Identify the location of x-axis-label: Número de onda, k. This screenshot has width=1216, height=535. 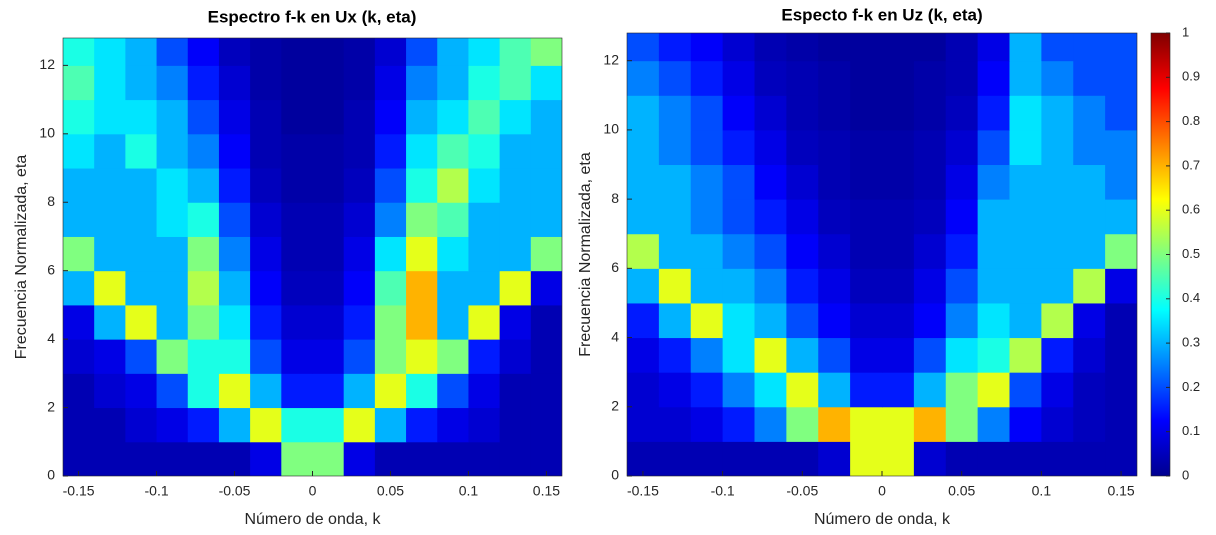
(882, 519).